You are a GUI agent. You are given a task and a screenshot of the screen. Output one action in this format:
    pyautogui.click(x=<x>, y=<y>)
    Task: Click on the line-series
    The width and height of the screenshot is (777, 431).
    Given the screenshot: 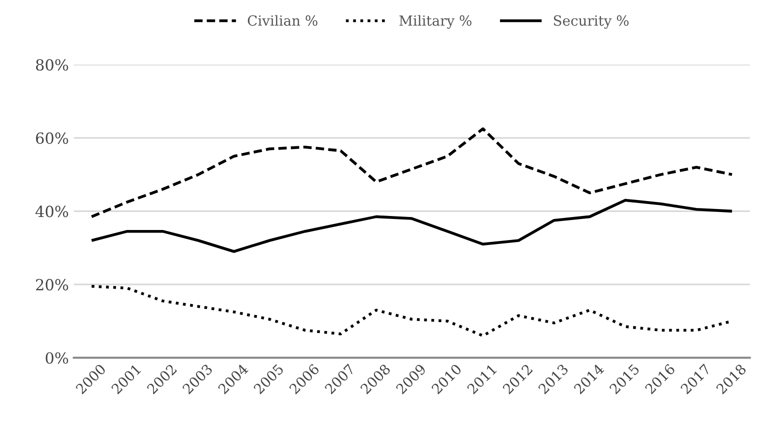 What is the action you would take?
    pyautogui.click(x=412, y=225)
    